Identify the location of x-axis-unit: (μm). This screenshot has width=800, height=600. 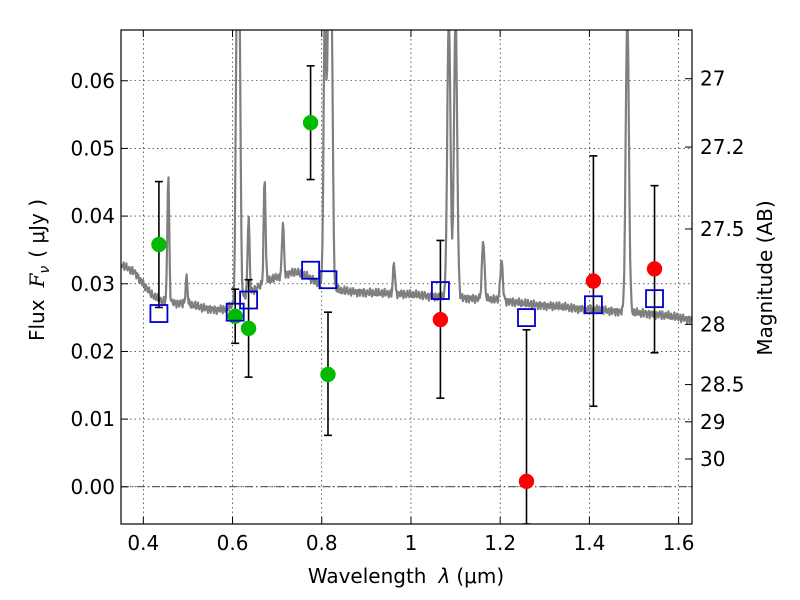
(480, 576).